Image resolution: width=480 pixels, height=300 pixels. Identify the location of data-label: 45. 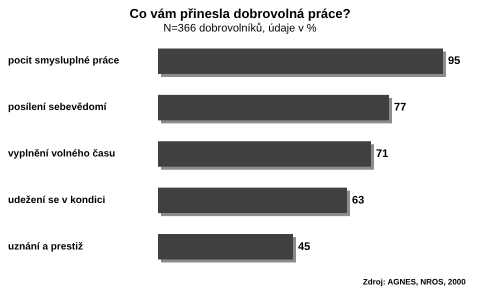
(304, 246).